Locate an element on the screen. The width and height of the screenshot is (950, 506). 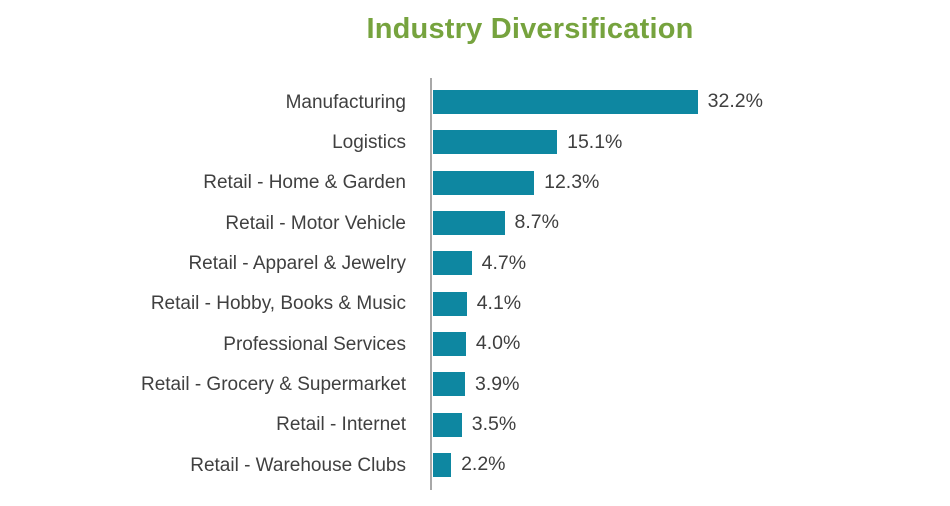
bar-row: Retail - Internet 3.5% is located at coordinates (475, 425).